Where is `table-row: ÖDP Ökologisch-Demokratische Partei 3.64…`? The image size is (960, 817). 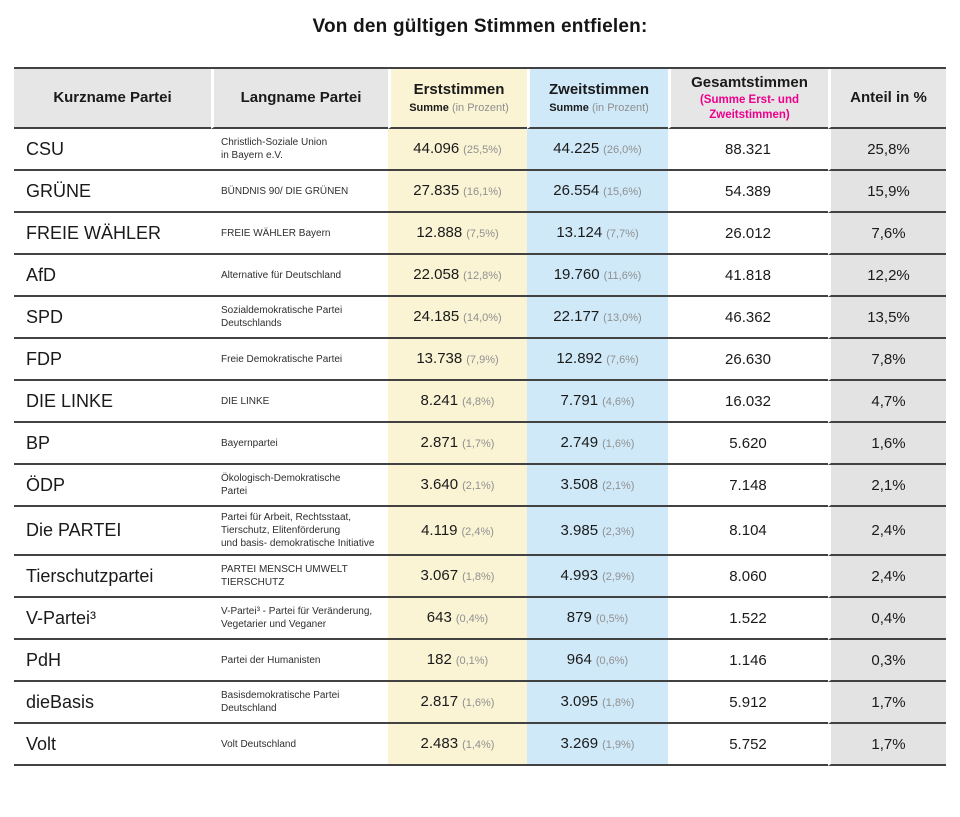 table-row: ÖDP Ökologisch-Demokratische Partei 3.64… is located at coordinates (480, 486).